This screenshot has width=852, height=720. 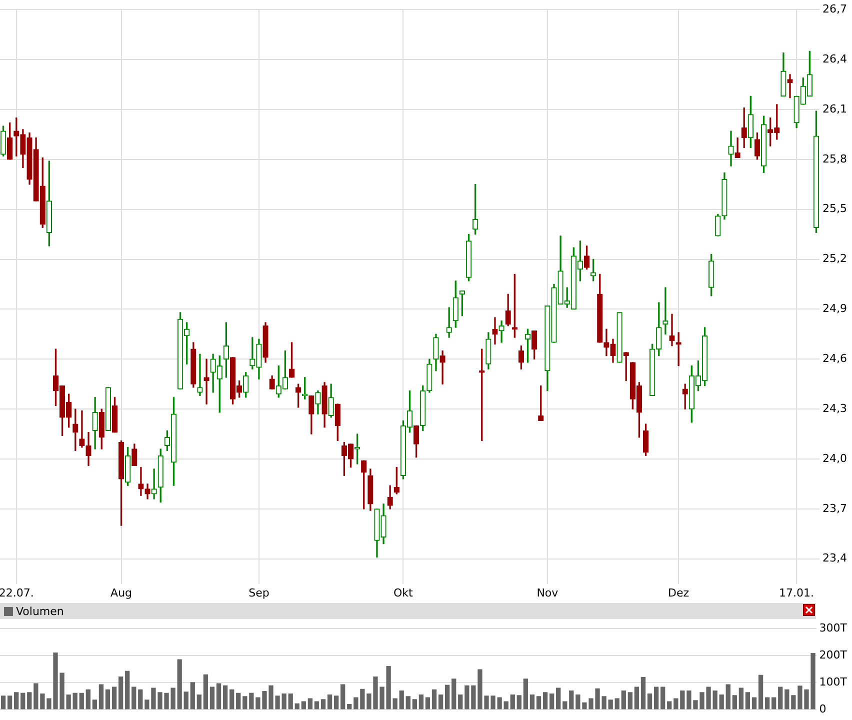 What do you see at coordinates (835, 408) in the screenshot?
I see `y-tick-label: 24,3` at bounding box center [835, 408].